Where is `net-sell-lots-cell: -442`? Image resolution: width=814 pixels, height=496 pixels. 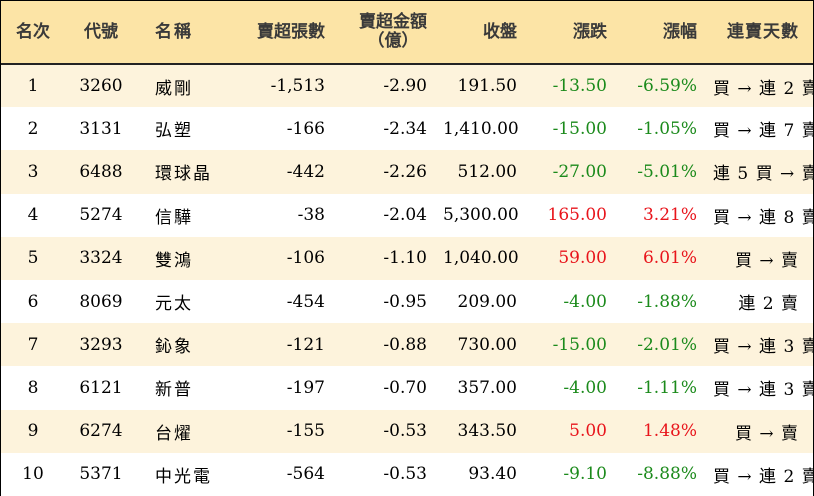
net-sell-lots-cell: -442 is located at coordinates (305, 171).